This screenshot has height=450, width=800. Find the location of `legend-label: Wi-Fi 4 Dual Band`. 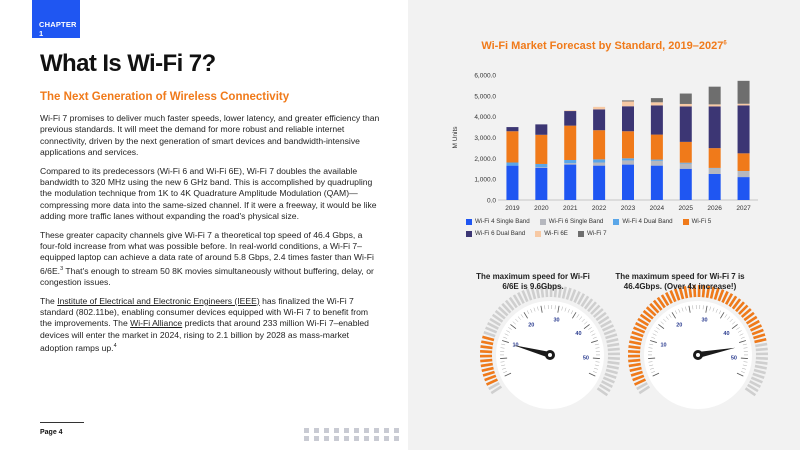

legend-label: Wi-Fi 4 Dual Band is located at coordinates (647, 221).